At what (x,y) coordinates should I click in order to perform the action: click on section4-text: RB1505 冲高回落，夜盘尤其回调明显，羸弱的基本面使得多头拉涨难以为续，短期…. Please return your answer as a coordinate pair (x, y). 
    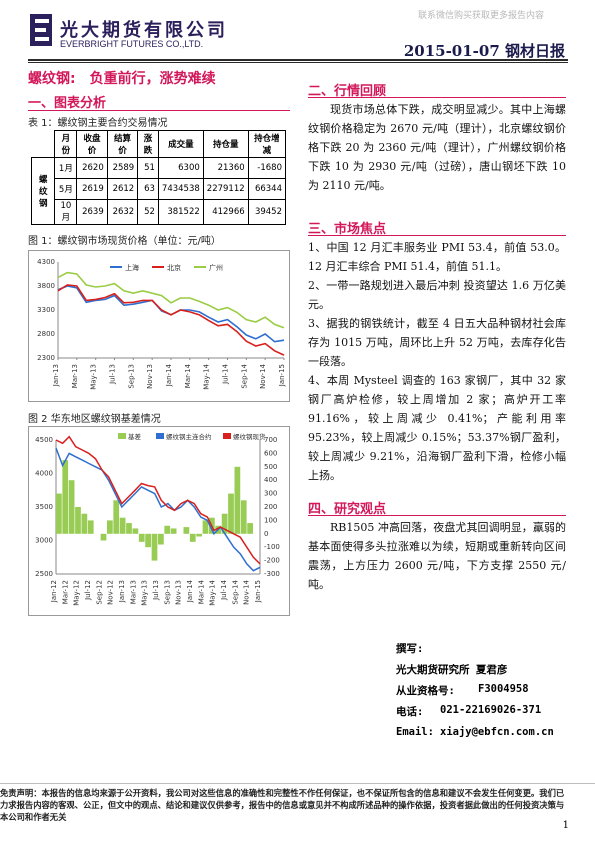
    Looking at the image, I should click on (437, 556).